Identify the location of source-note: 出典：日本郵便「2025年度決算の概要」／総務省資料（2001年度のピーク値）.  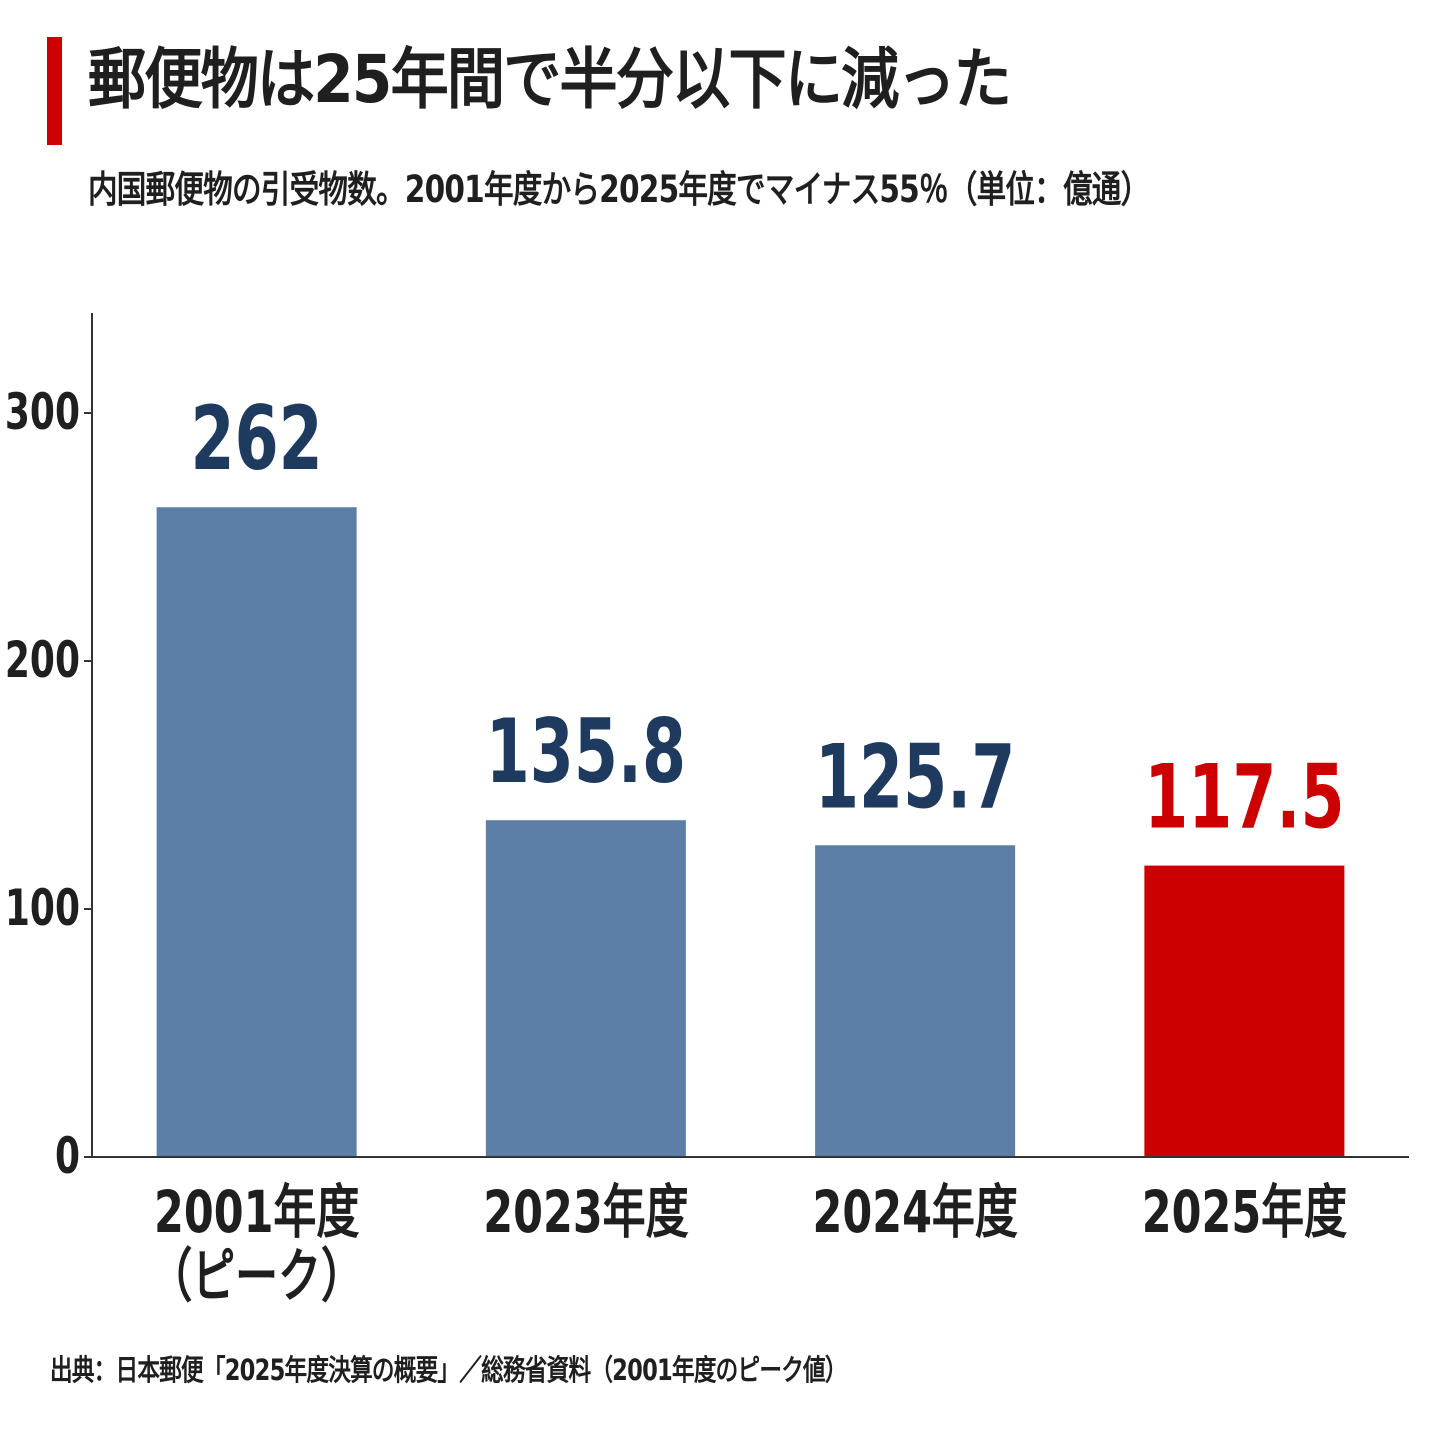
(449, 1370).